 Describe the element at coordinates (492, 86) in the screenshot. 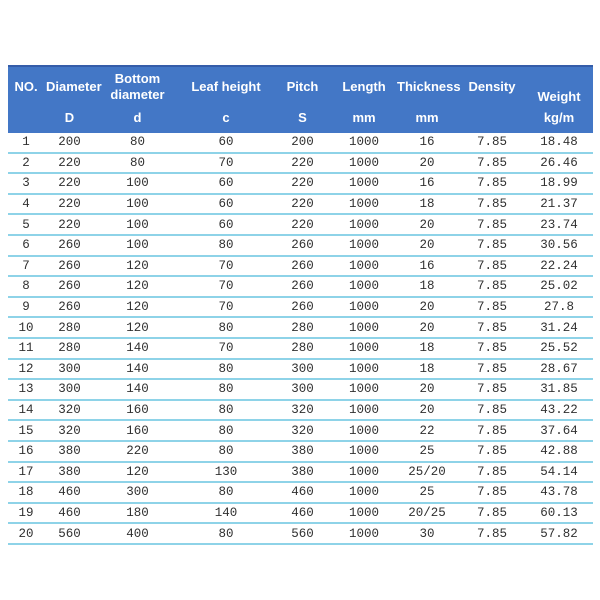

I see `column-header-density: Density` at that location.